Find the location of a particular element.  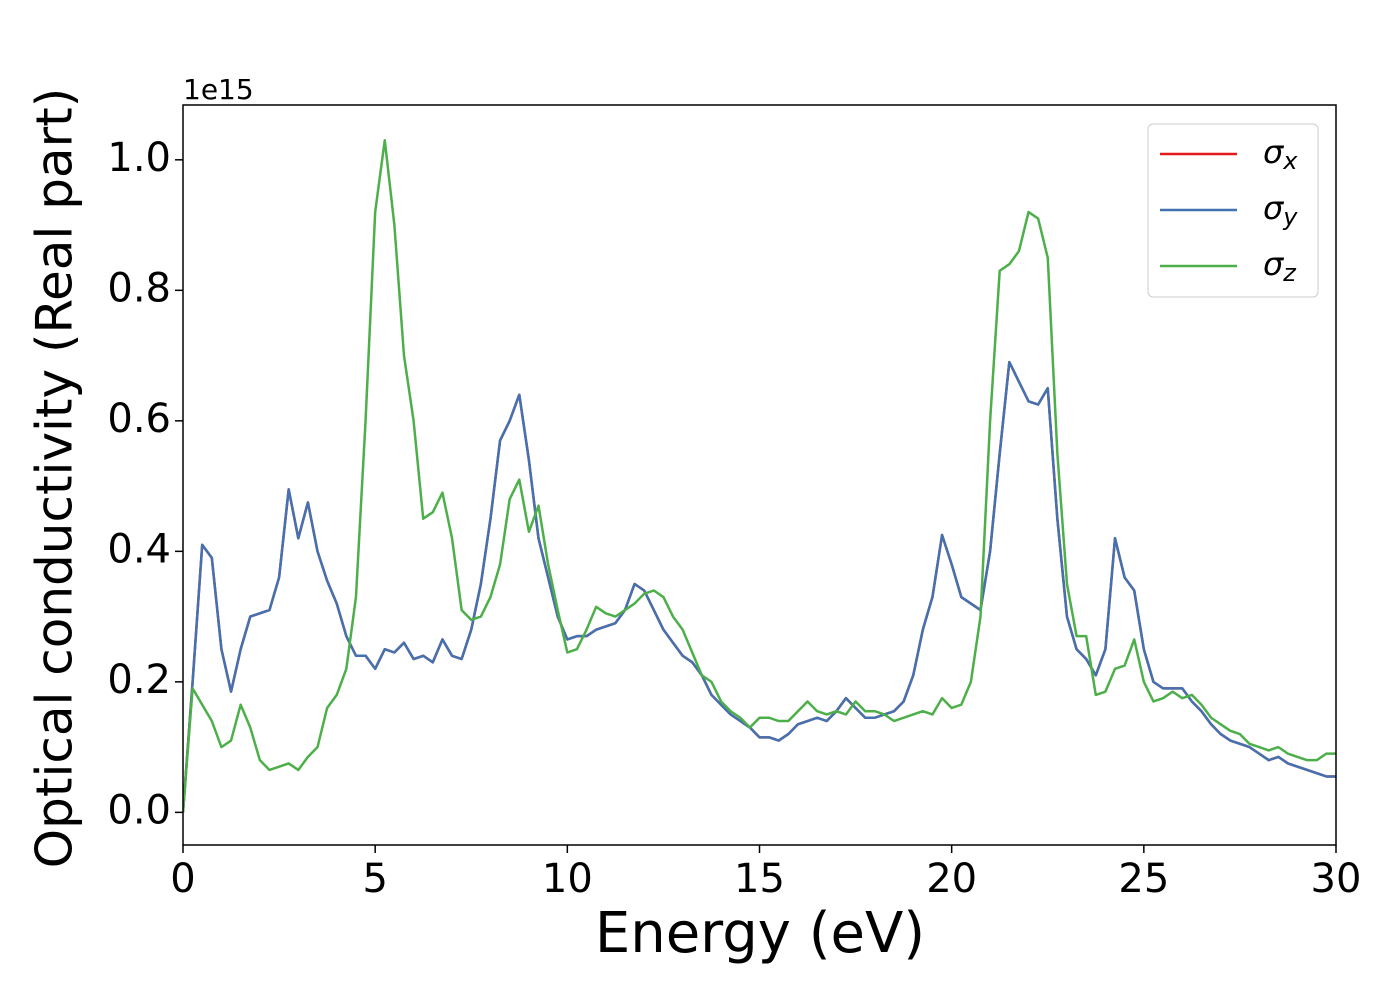

x-tick-label: 15 is located at coordinates (759, 879).